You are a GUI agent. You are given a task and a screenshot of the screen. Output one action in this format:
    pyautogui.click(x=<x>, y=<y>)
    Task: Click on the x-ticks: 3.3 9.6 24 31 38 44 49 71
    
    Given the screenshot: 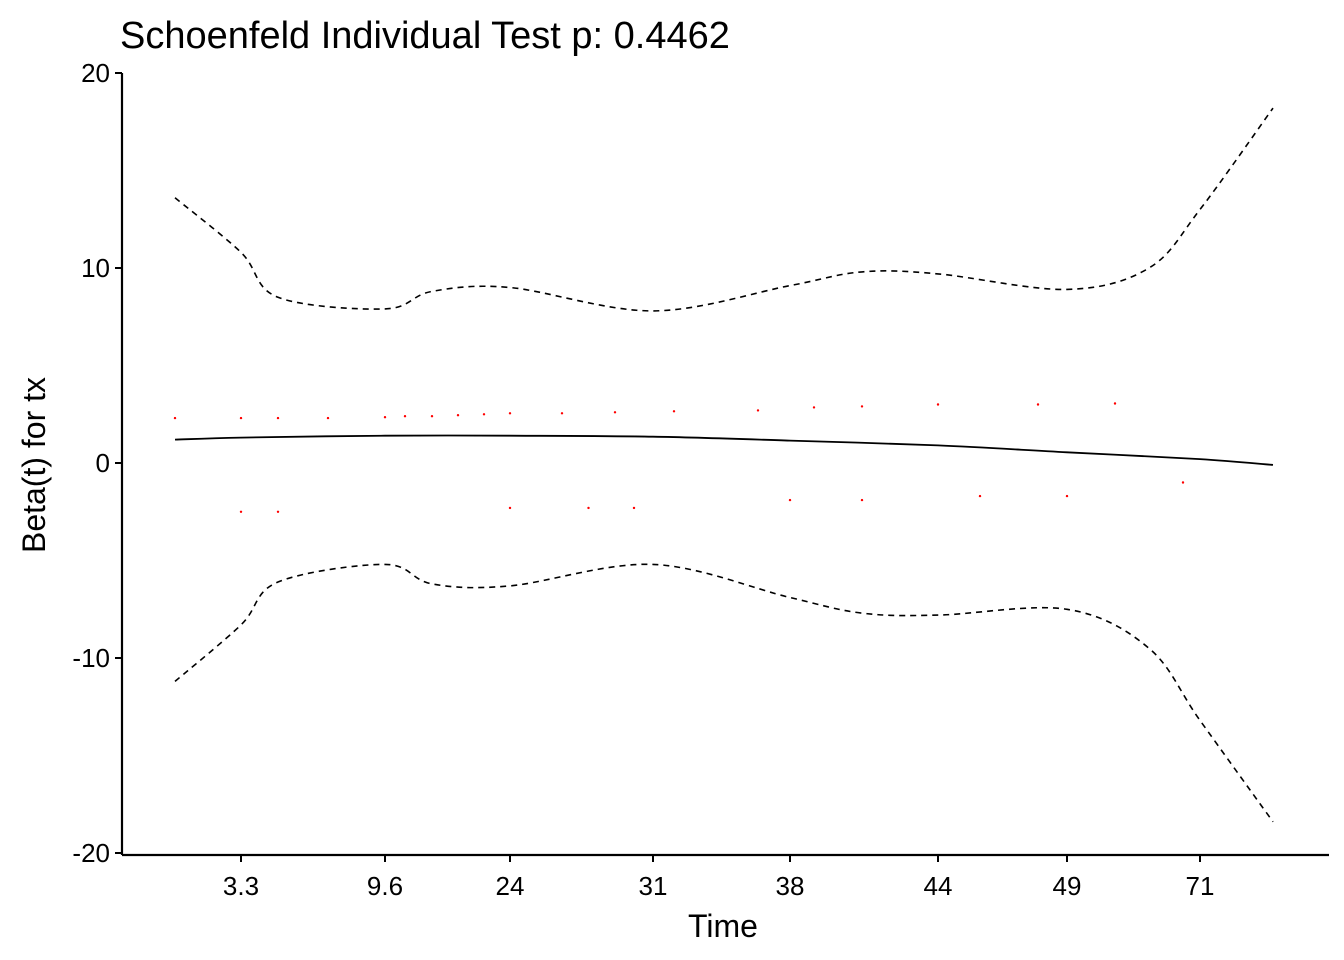 What is the action you would take?
    pyautogui.click(x=719, y=878)
    